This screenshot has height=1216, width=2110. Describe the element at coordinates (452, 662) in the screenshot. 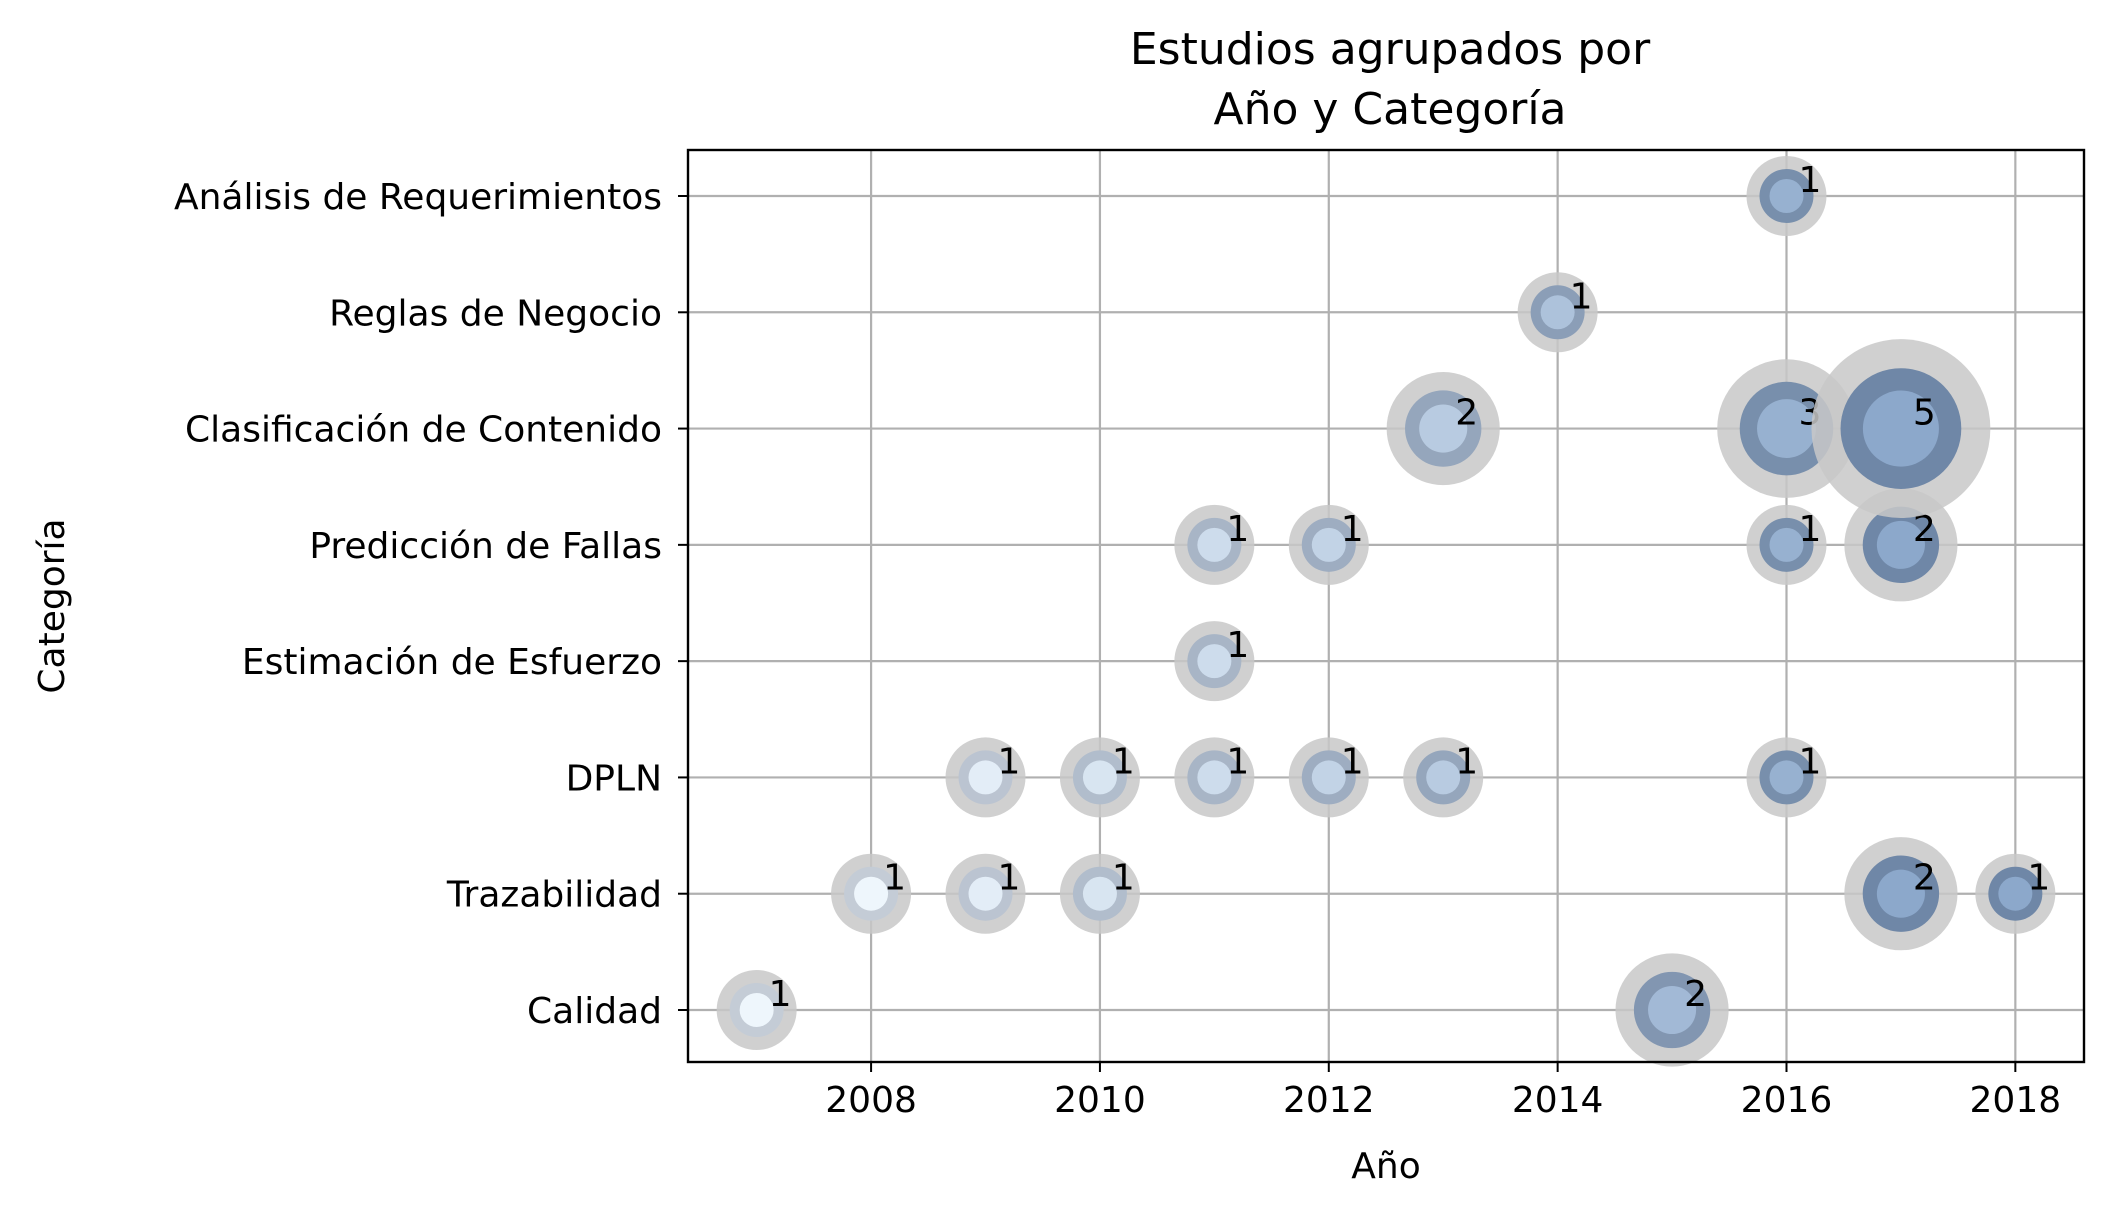

I see `y-tick-label: Estimación de Esfuerzo` at that location.